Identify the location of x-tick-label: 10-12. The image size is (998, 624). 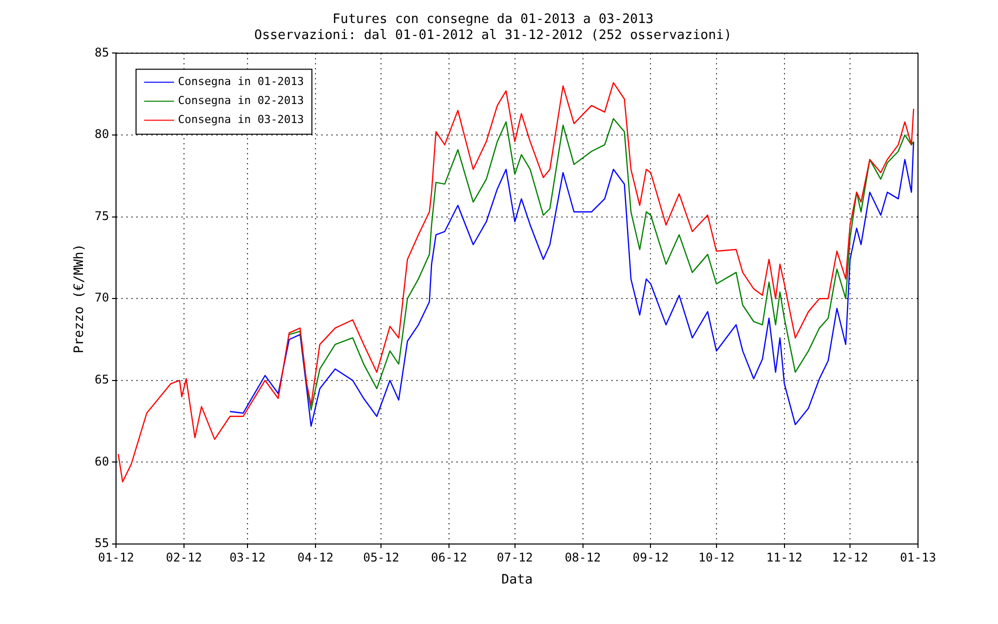
(716, 557).